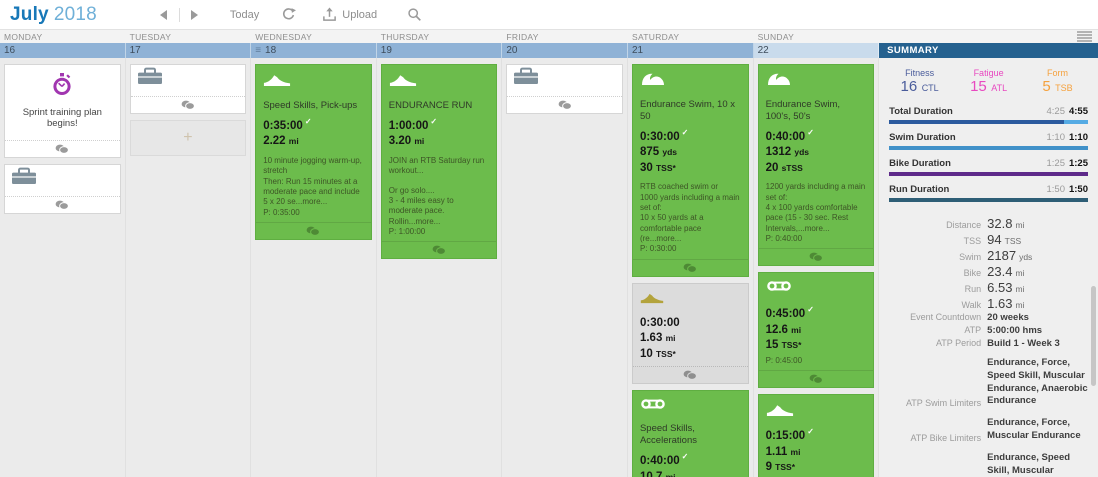 The height and width of the screenshot is (477, 1098). I want to click on date-cell-18: ≡ 18, so click(314, 50).